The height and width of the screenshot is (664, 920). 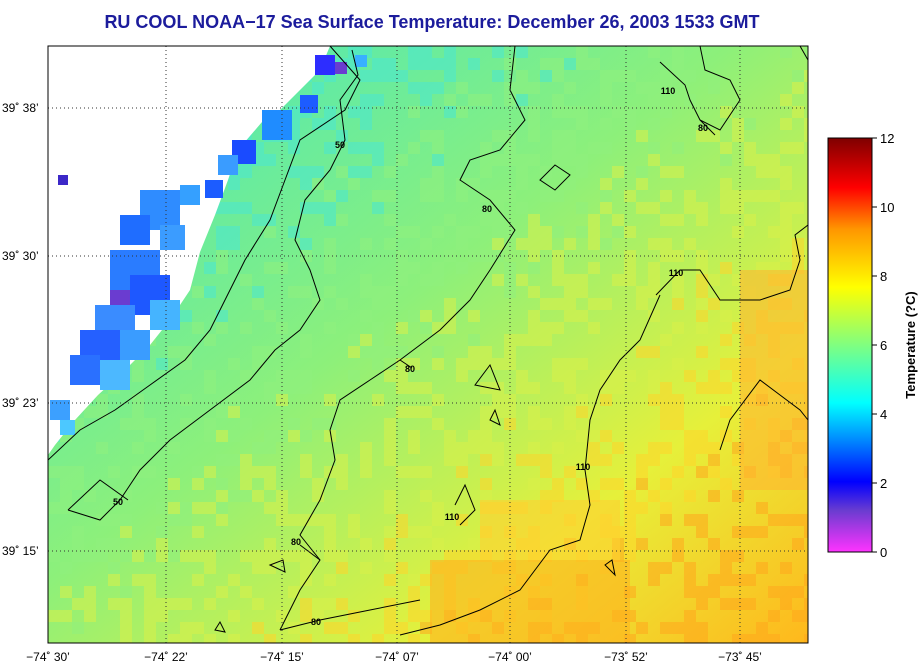 I want to click on colorbar-tick-label: 12, so click(x=887, y=138).